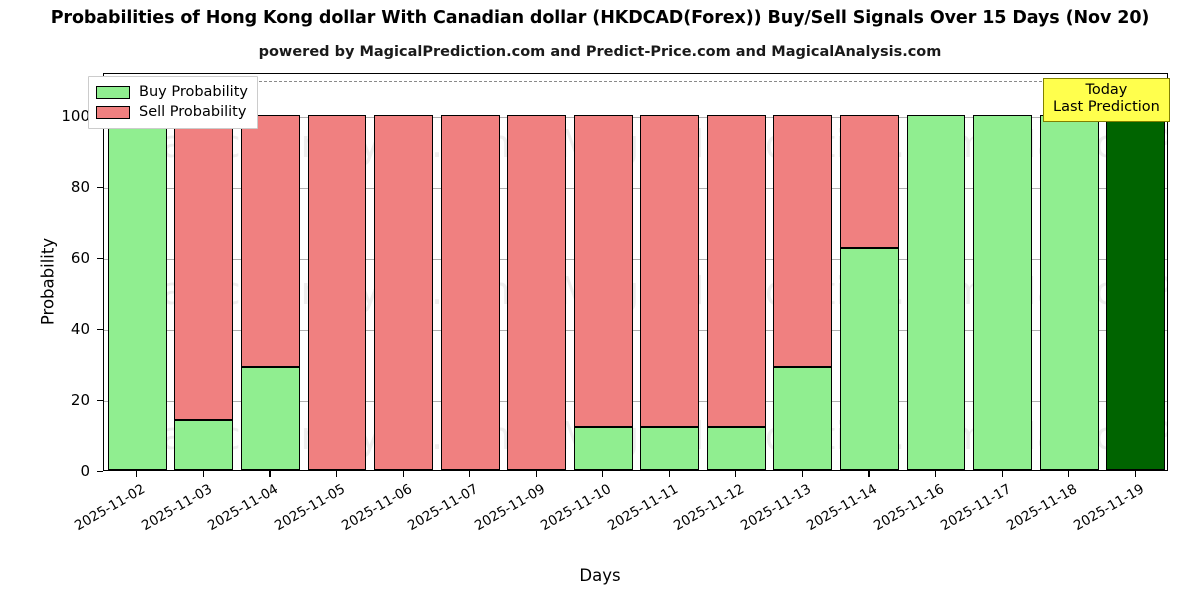 This screenshot has height=600, width=1200. What do you see at coordinates (80, 328) in the screenshot?
I see `y-axis-tick-label: 40` at bounding box center [80, 328].